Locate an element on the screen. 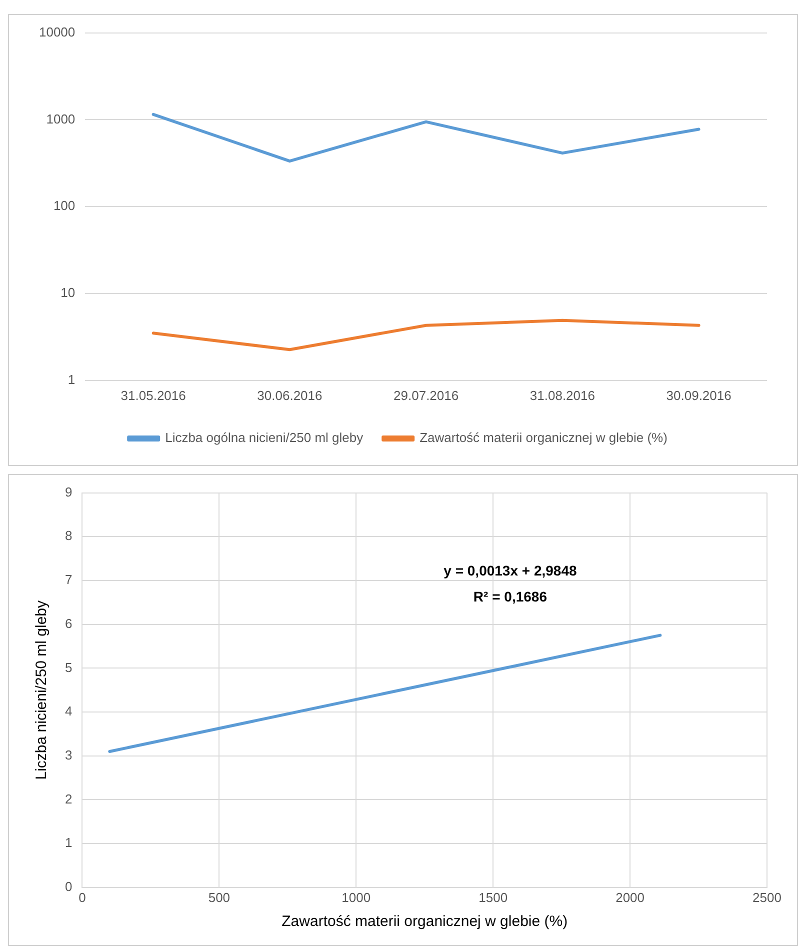  y-tick-label: 0 is located at coordinates (68, 886).